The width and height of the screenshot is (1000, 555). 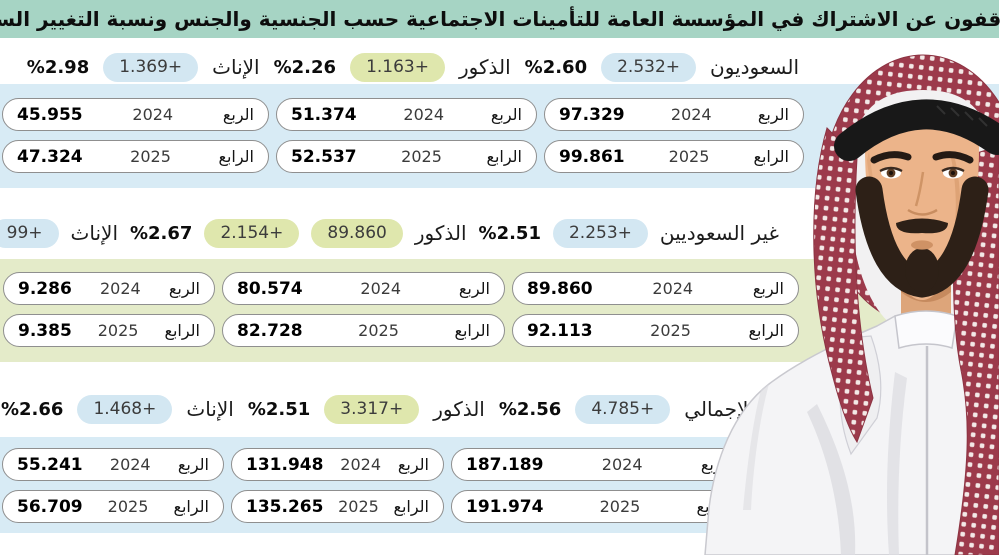 I want to click on table-row: الربع 2024 131.948, so click(x=338, y=464).